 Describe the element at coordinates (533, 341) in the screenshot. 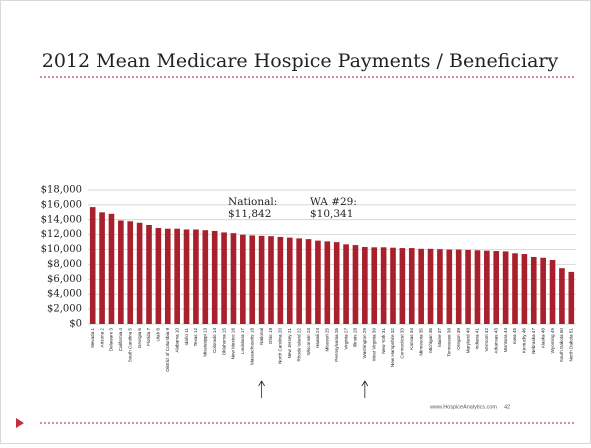

I see `x-tick-label: Nebraska 47` at that location.